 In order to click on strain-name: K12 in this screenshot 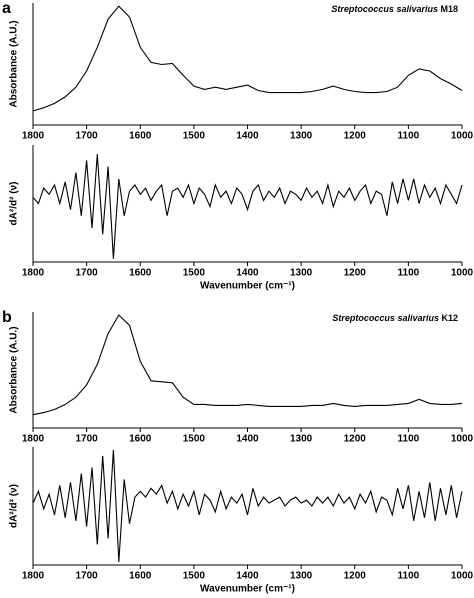, I will do `click(449, 318)`.